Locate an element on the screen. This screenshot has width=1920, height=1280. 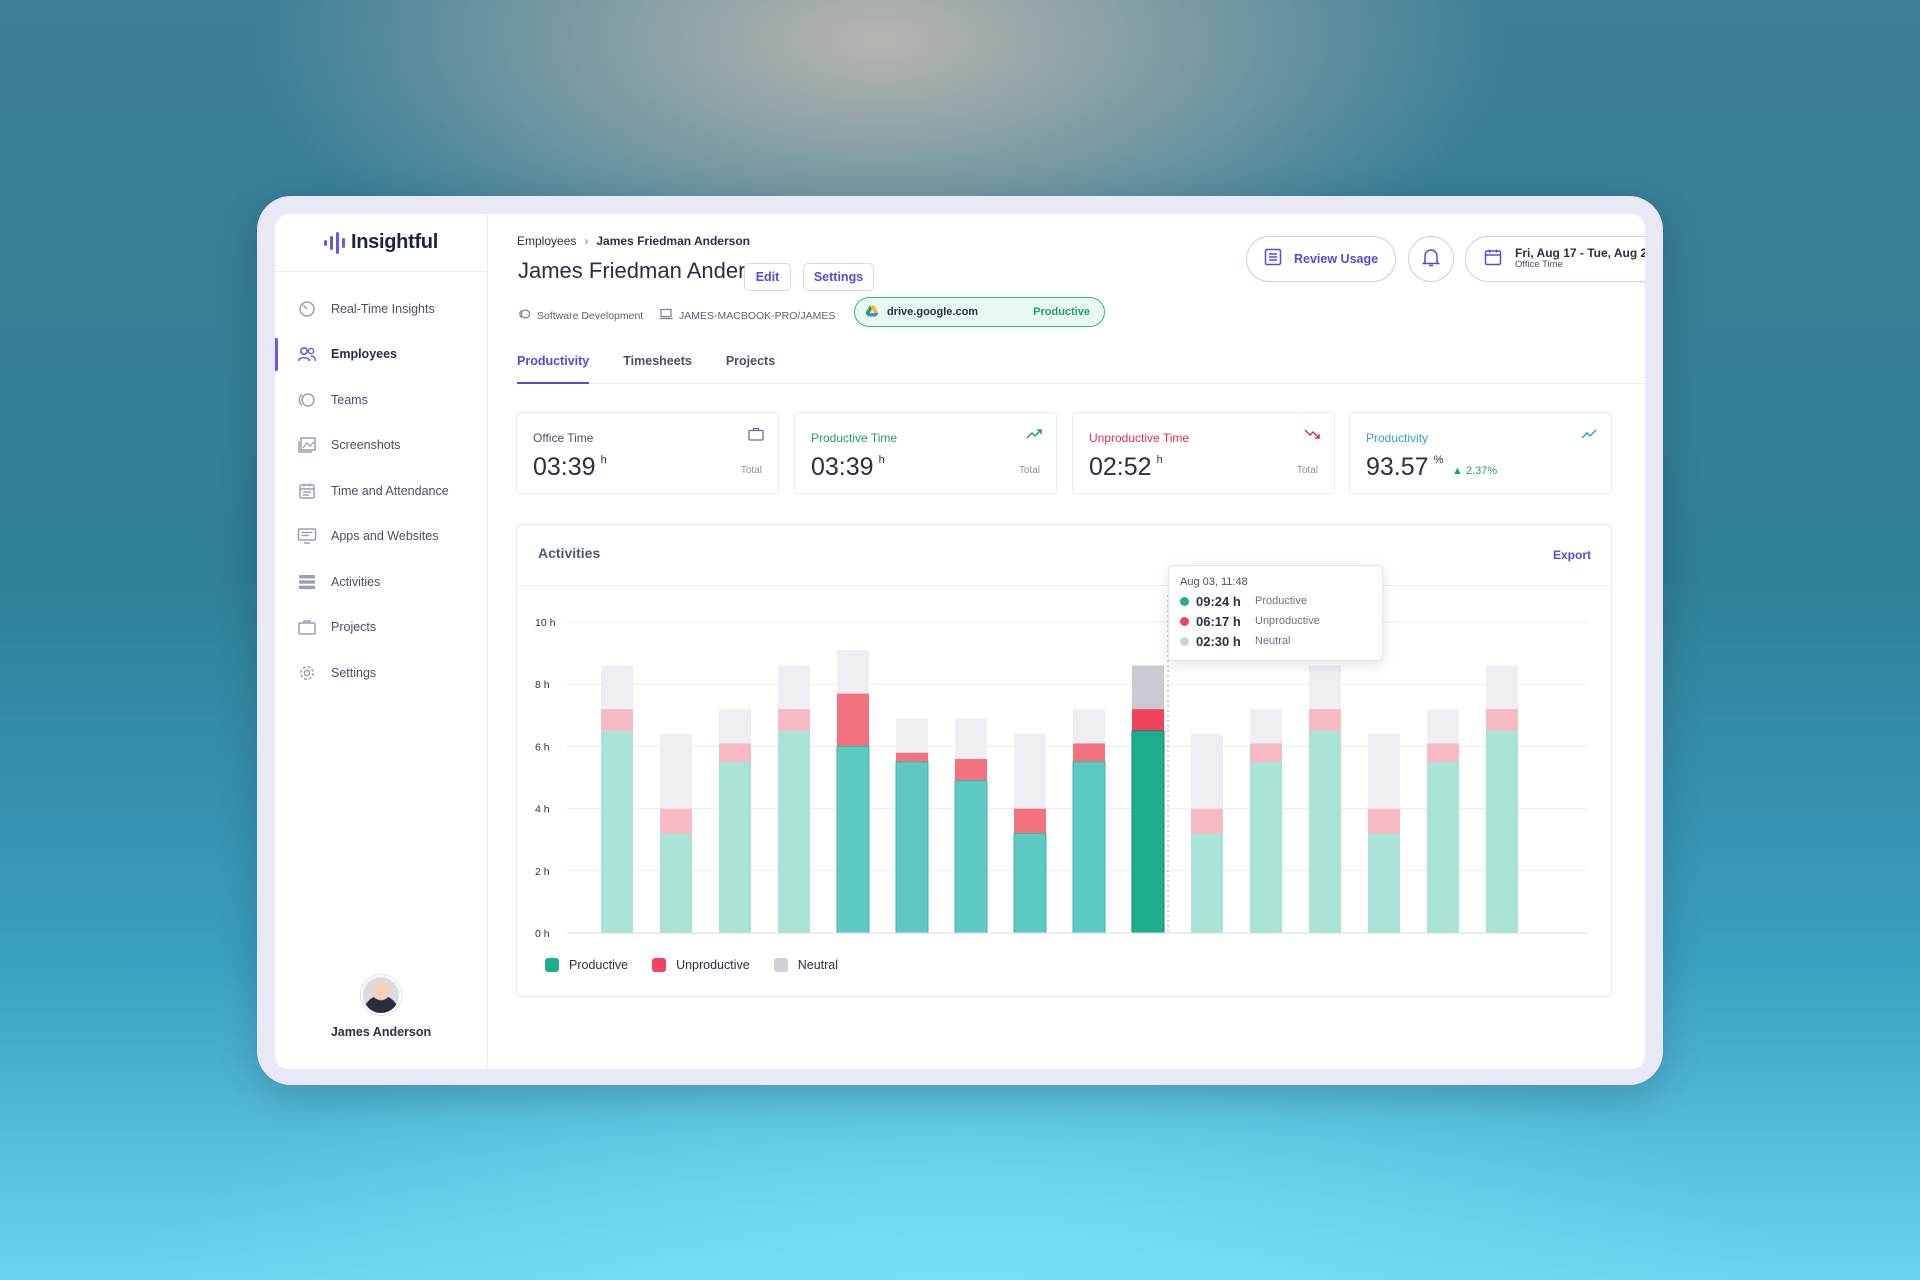
user-profile: James Anderson is located at coordinates (381, 1007).